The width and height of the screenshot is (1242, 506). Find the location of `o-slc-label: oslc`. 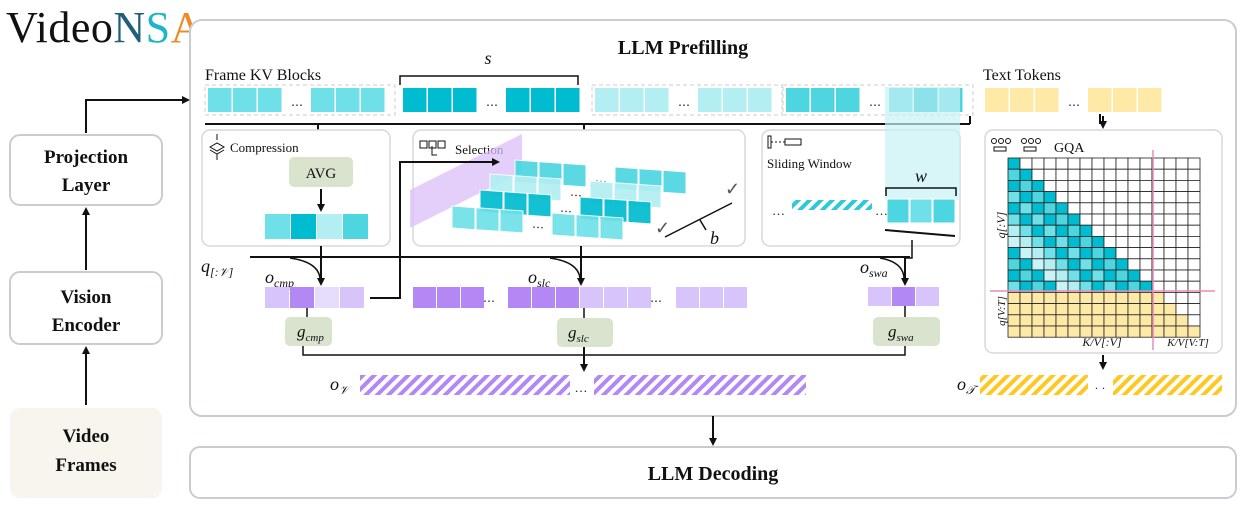

o-slc-label: oslc is located at coordinates (539, 278).